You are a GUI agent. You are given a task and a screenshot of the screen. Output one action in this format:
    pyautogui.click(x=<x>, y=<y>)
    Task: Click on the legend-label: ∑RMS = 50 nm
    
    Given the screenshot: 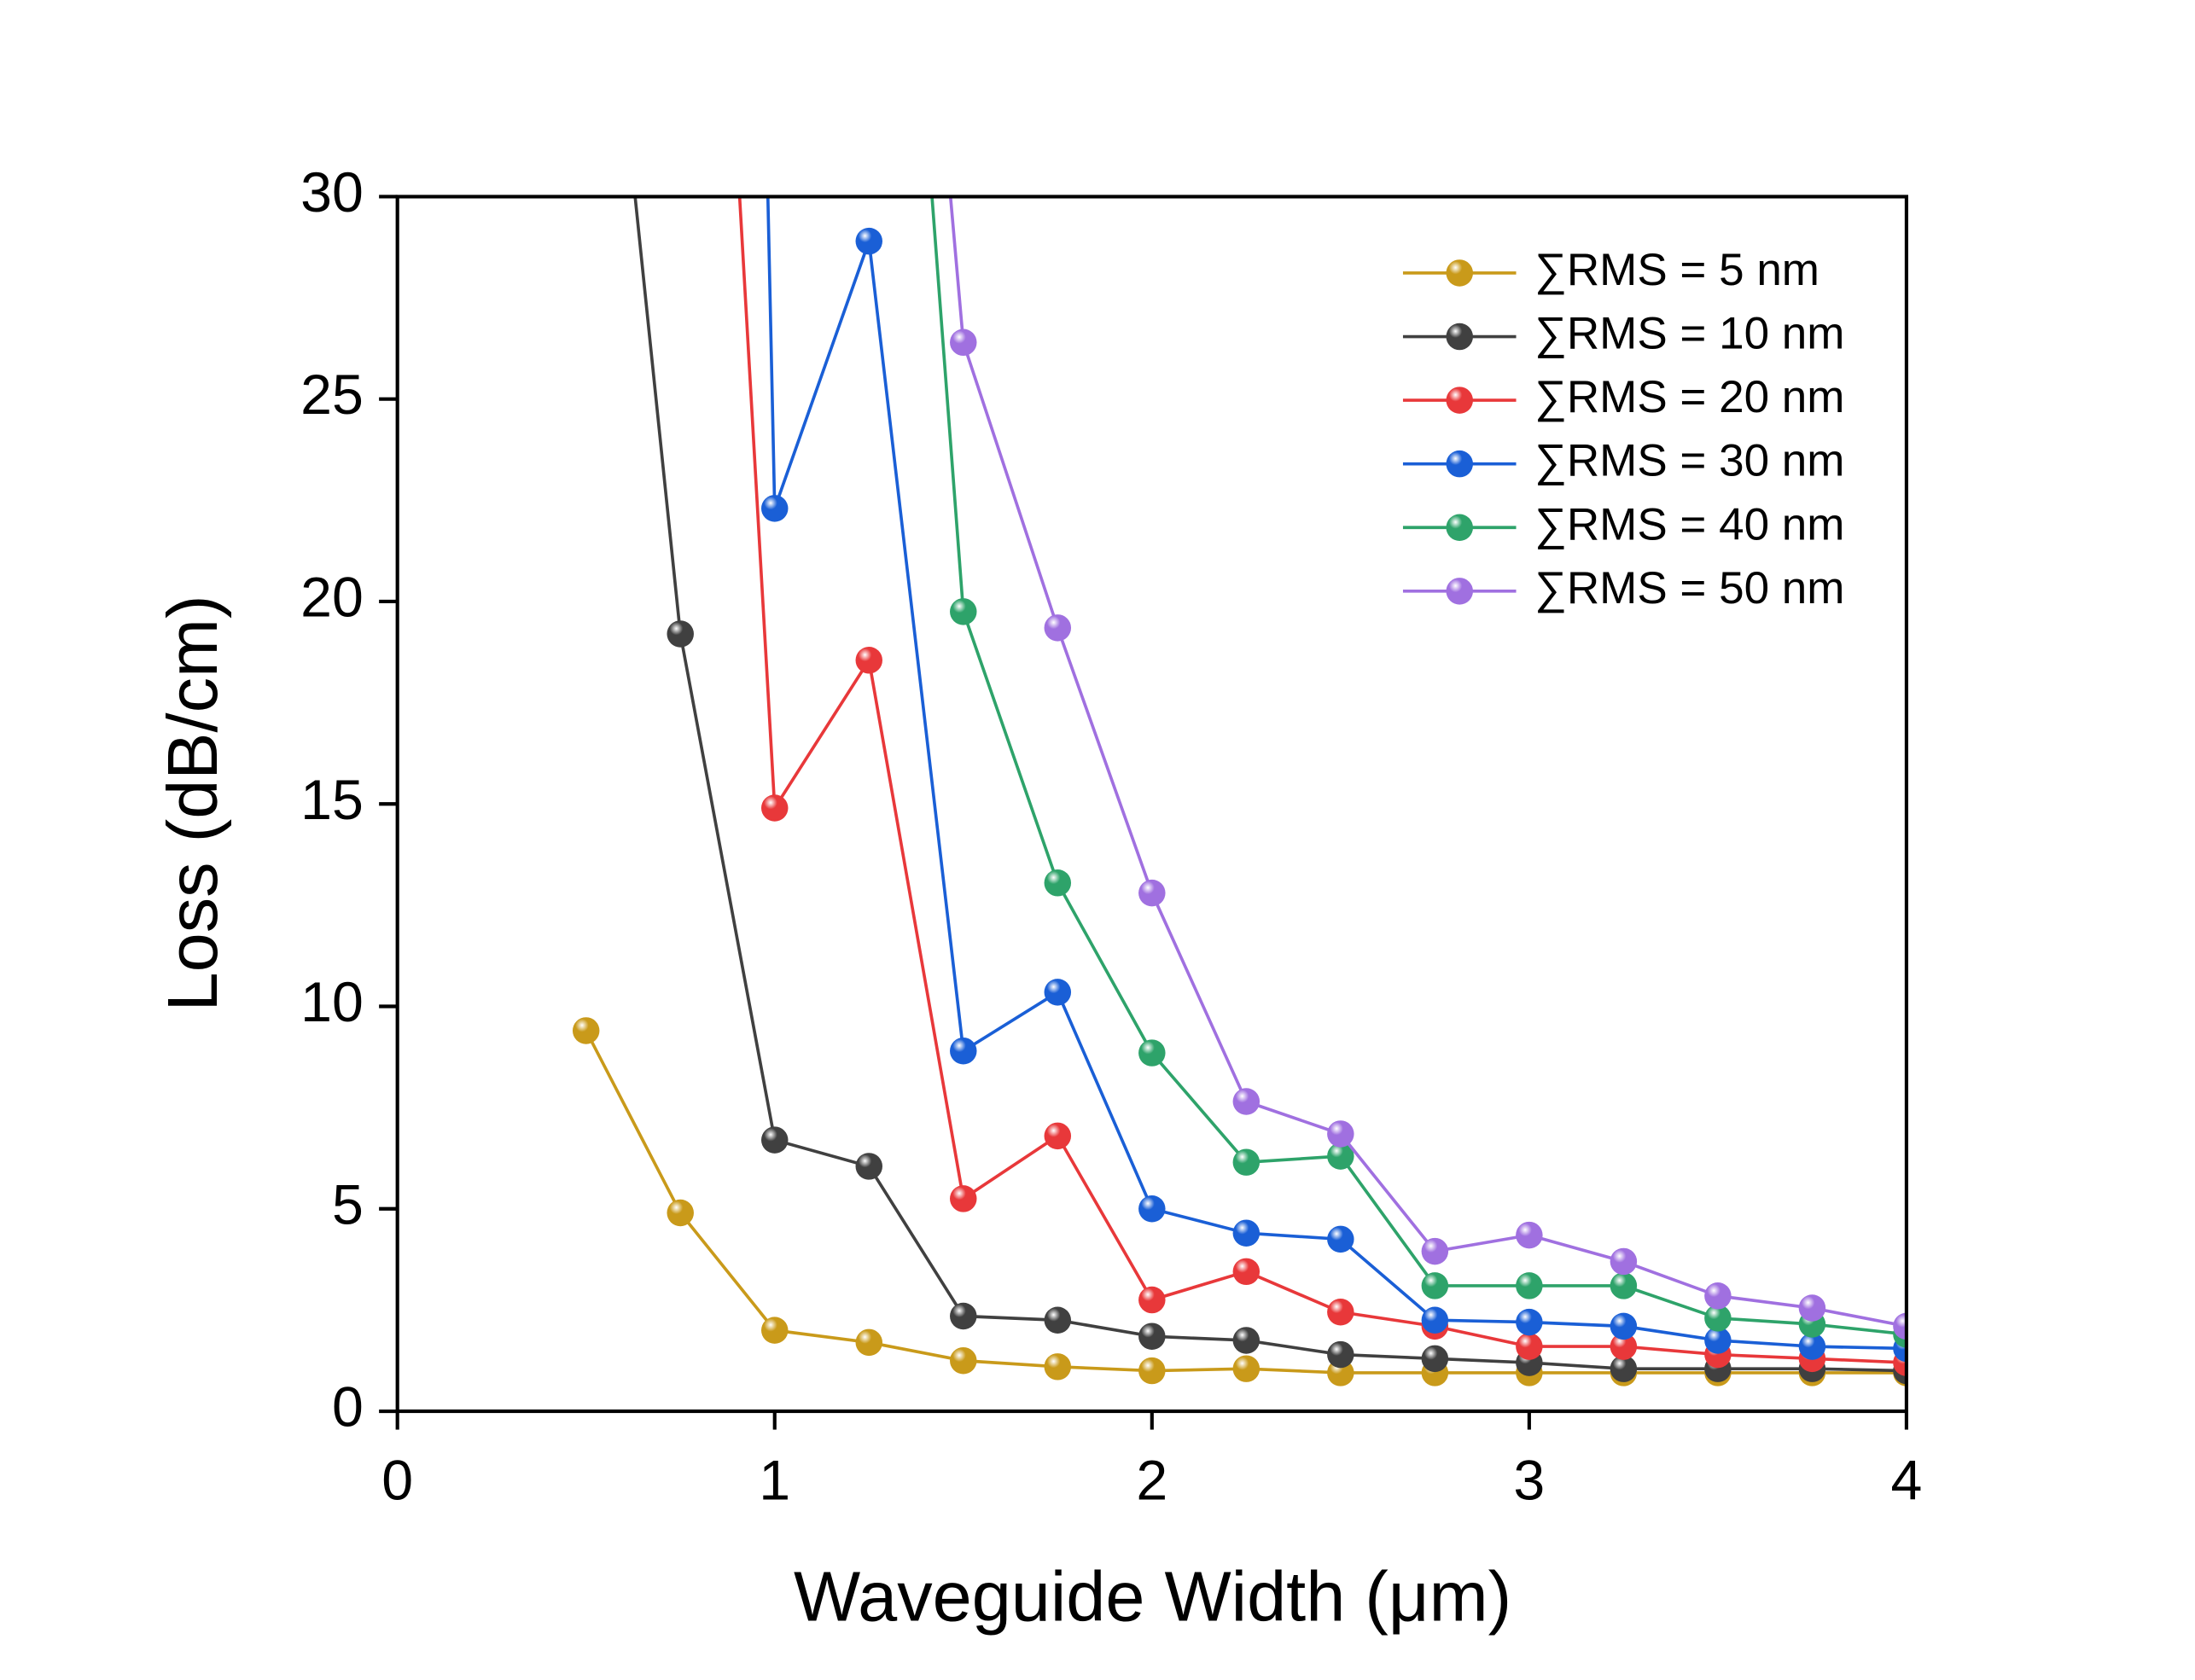 What is the action you would take?
    pyautogui.click(x=1689, y=588)
    